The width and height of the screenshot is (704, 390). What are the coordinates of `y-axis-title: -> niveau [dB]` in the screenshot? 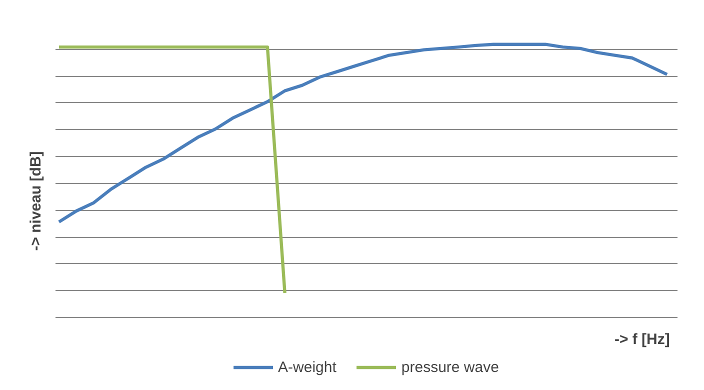 It's located at (36, 201).